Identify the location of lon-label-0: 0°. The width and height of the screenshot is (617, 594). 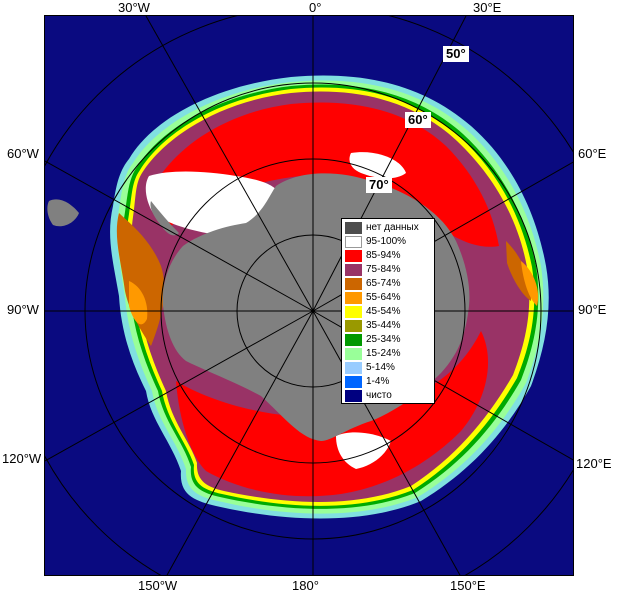
(315, 7).